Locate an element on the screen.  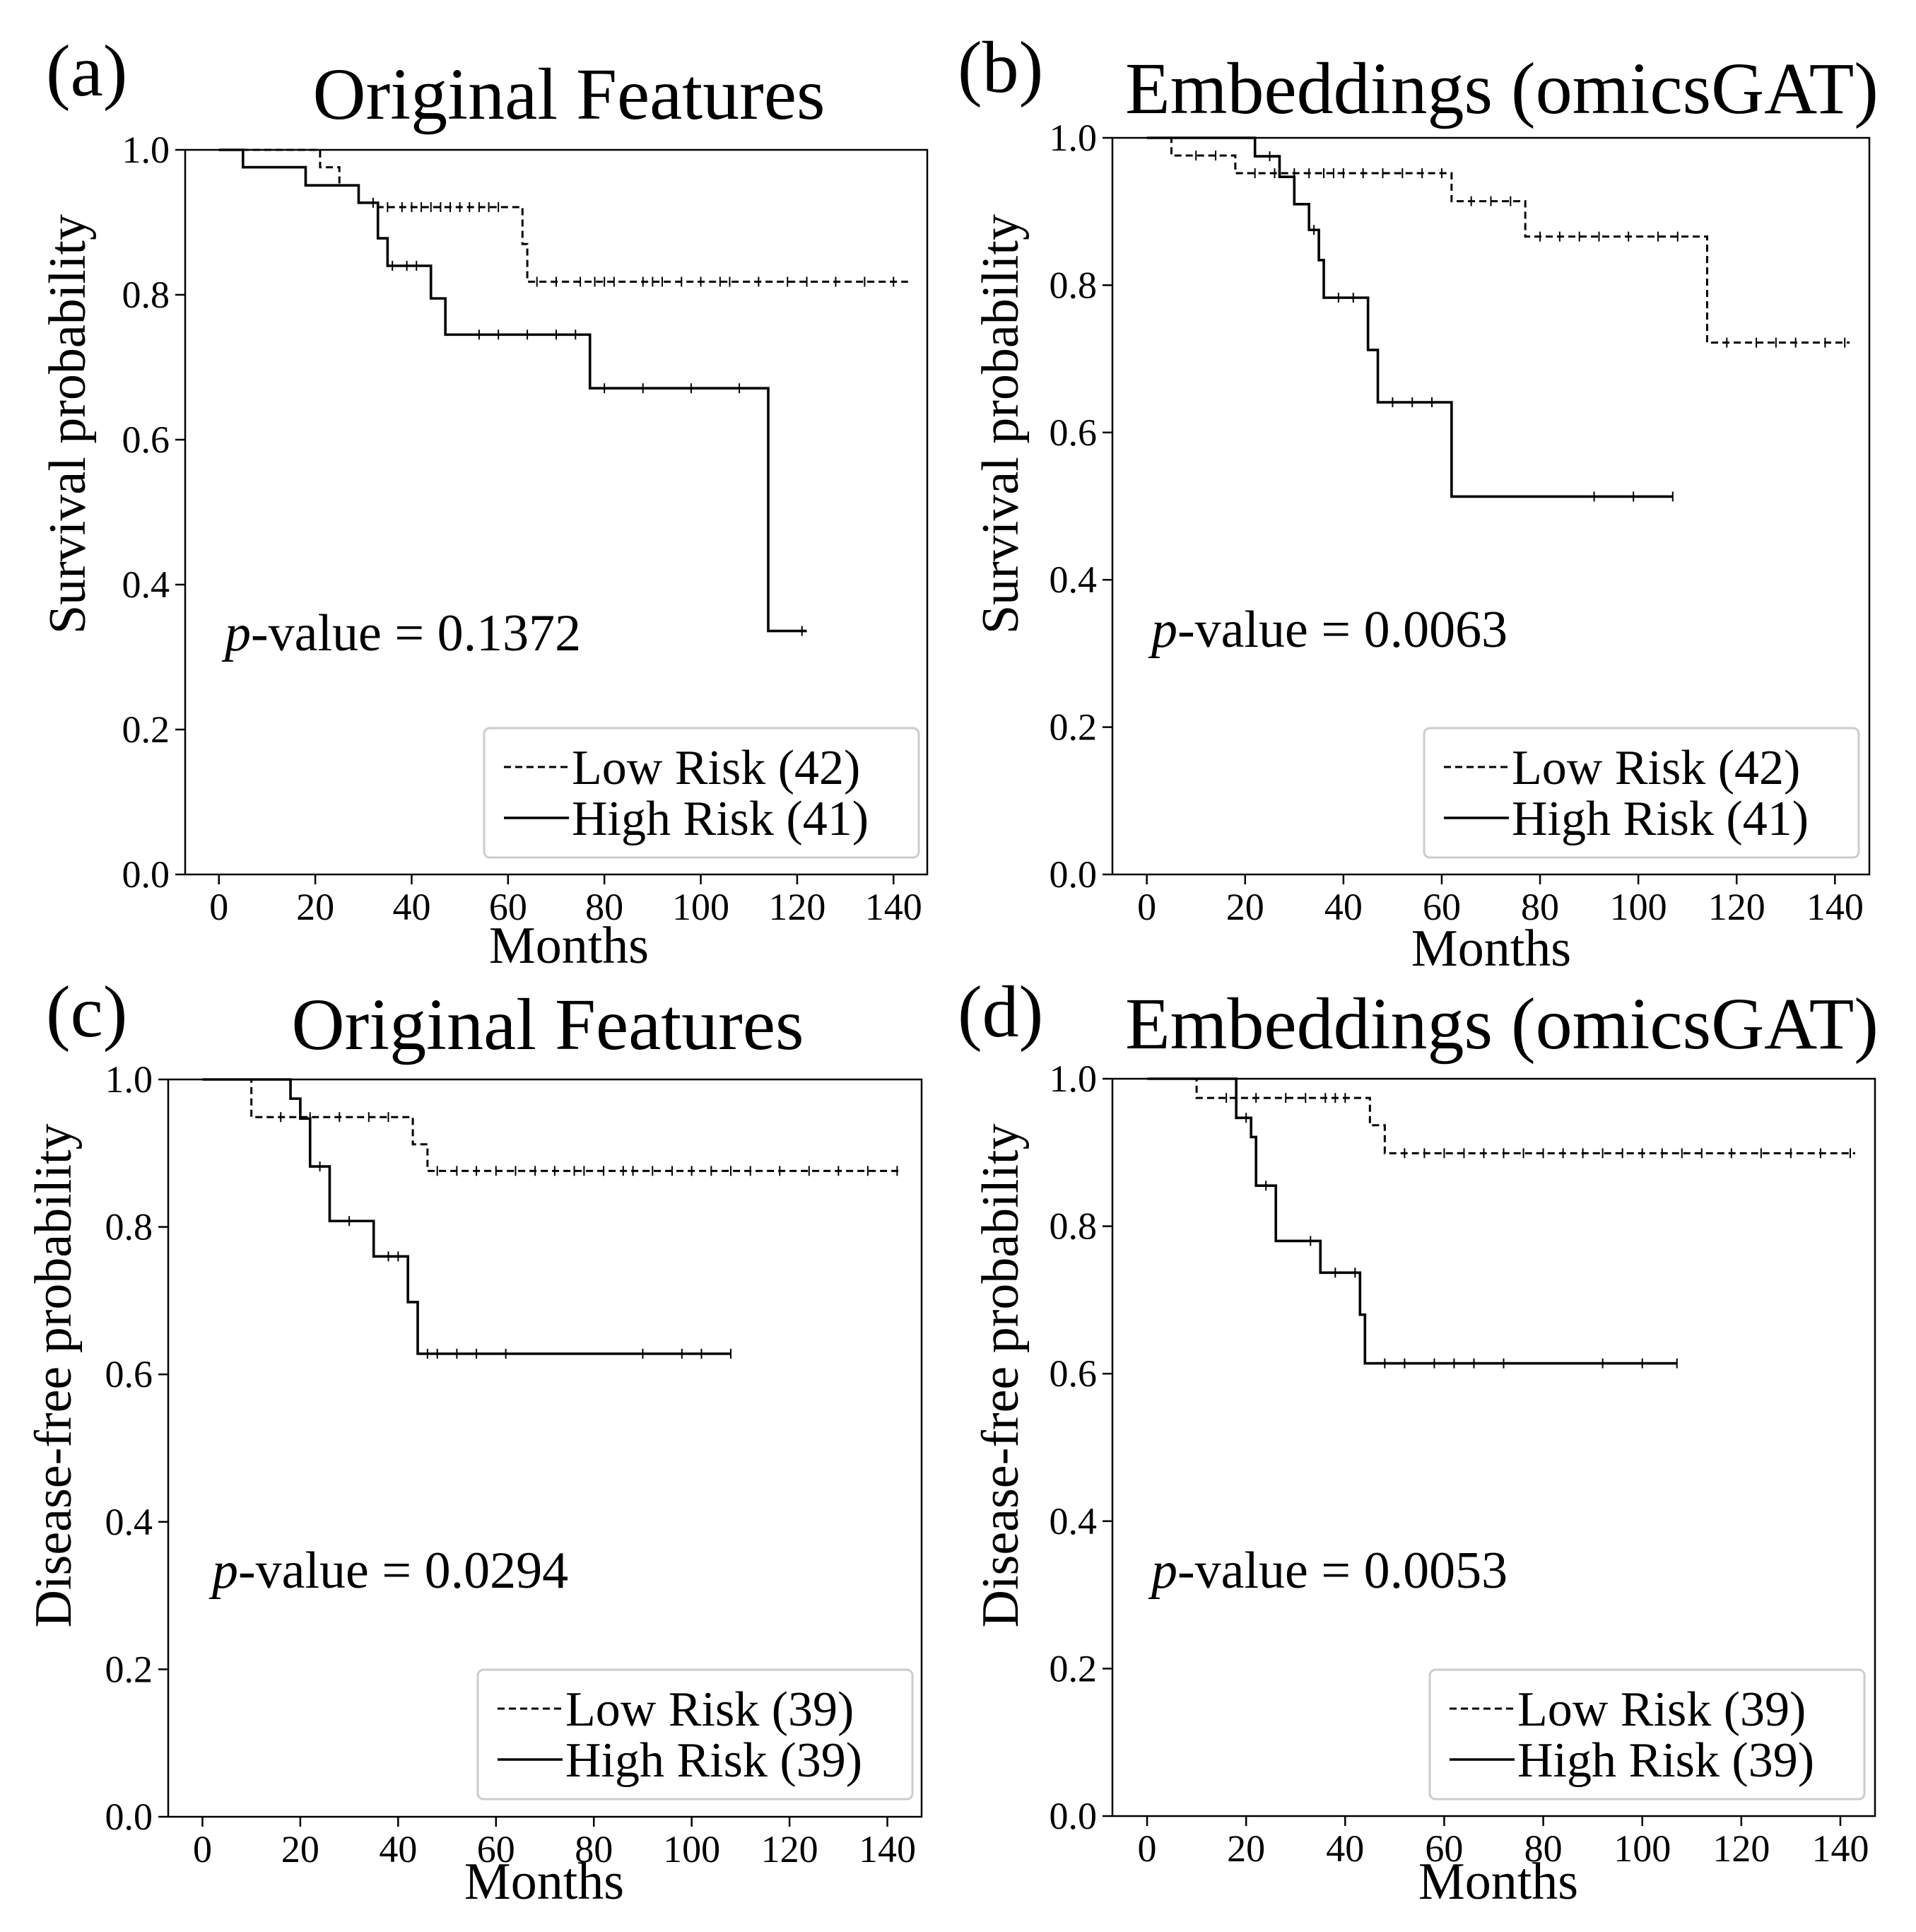
p-value-annotation: p-value = 0.0063 is located at coordinates (1327, 630).